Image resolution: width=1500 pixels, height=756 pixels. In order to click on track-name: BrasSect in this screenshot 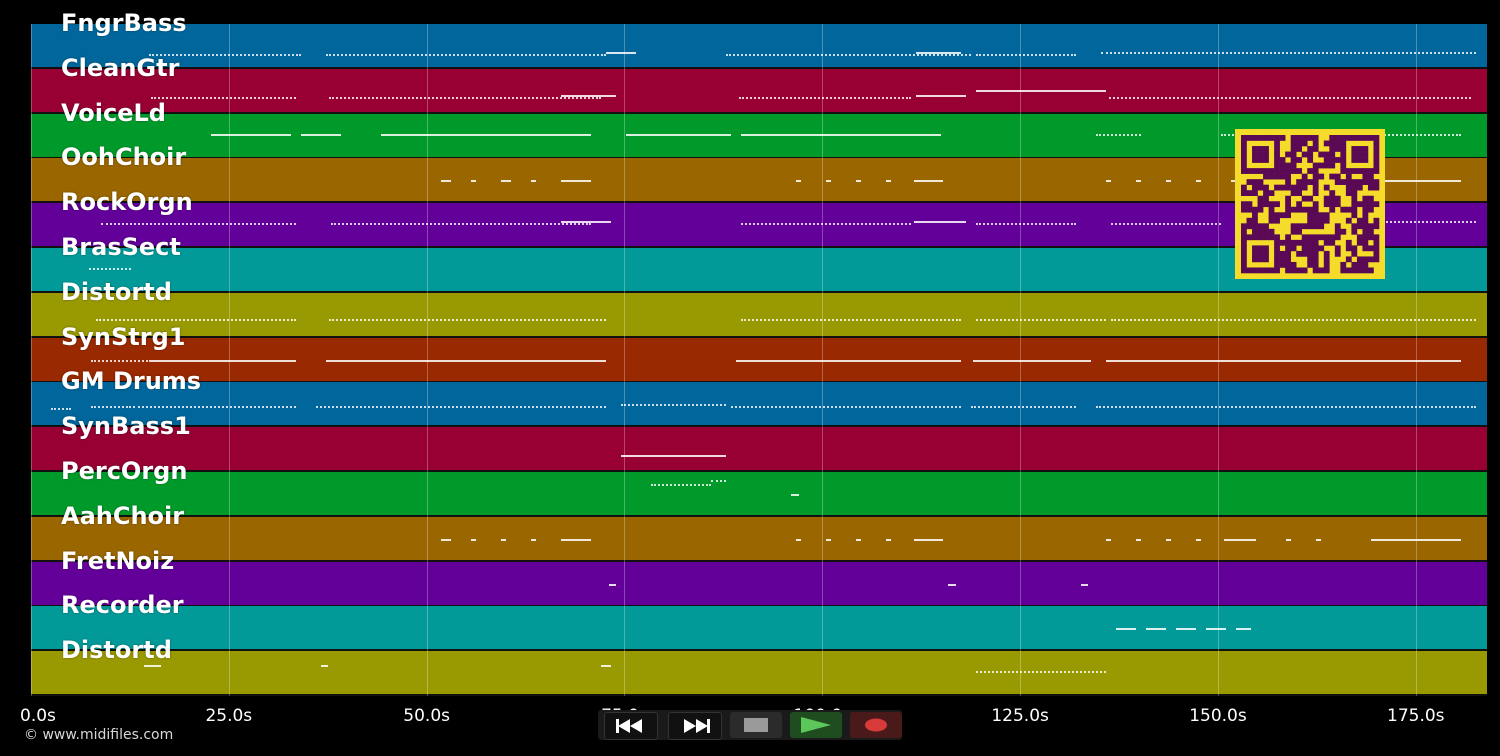, I will do `click(121, 247)`.